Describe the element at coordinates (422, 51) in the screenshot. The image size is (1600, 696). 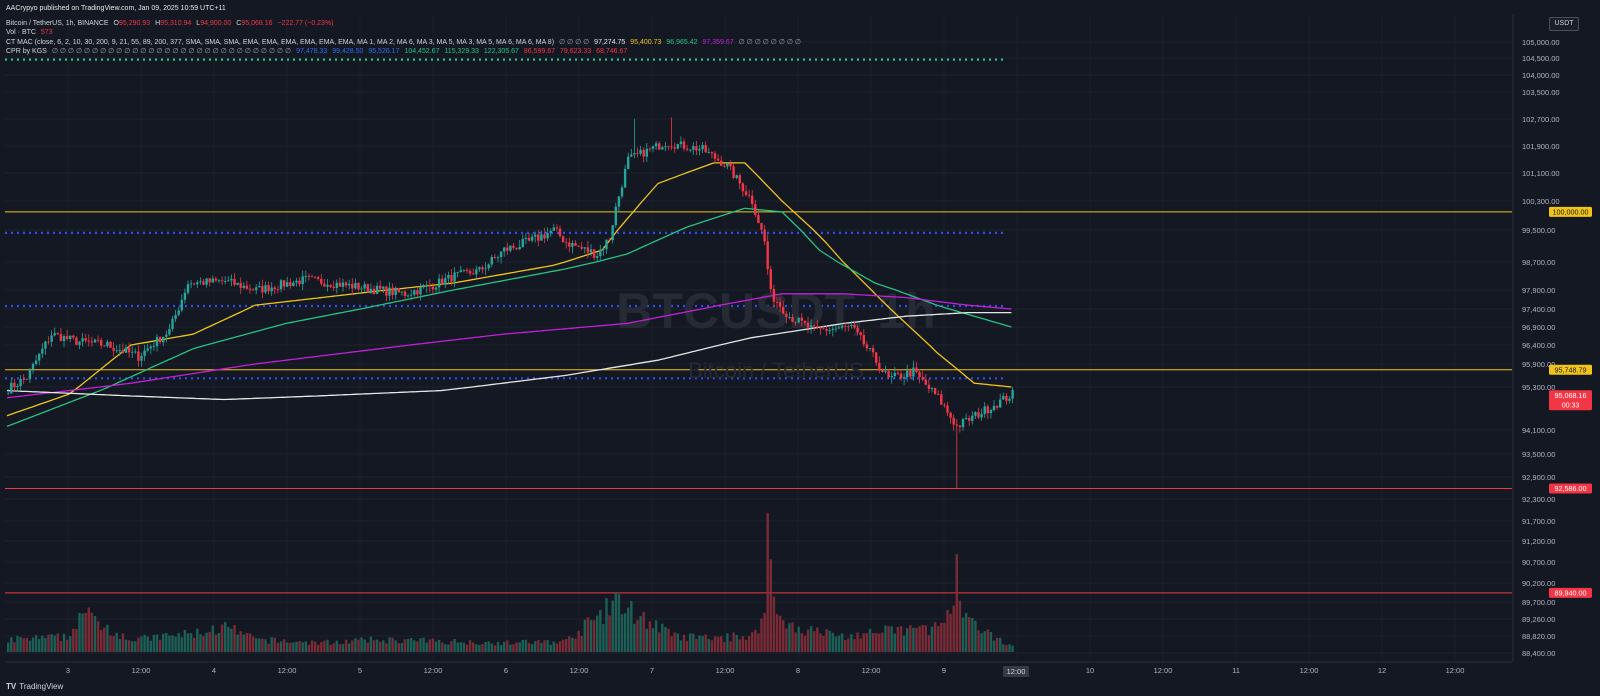
I see `cpr-value-4: 104,452.67` at that location.